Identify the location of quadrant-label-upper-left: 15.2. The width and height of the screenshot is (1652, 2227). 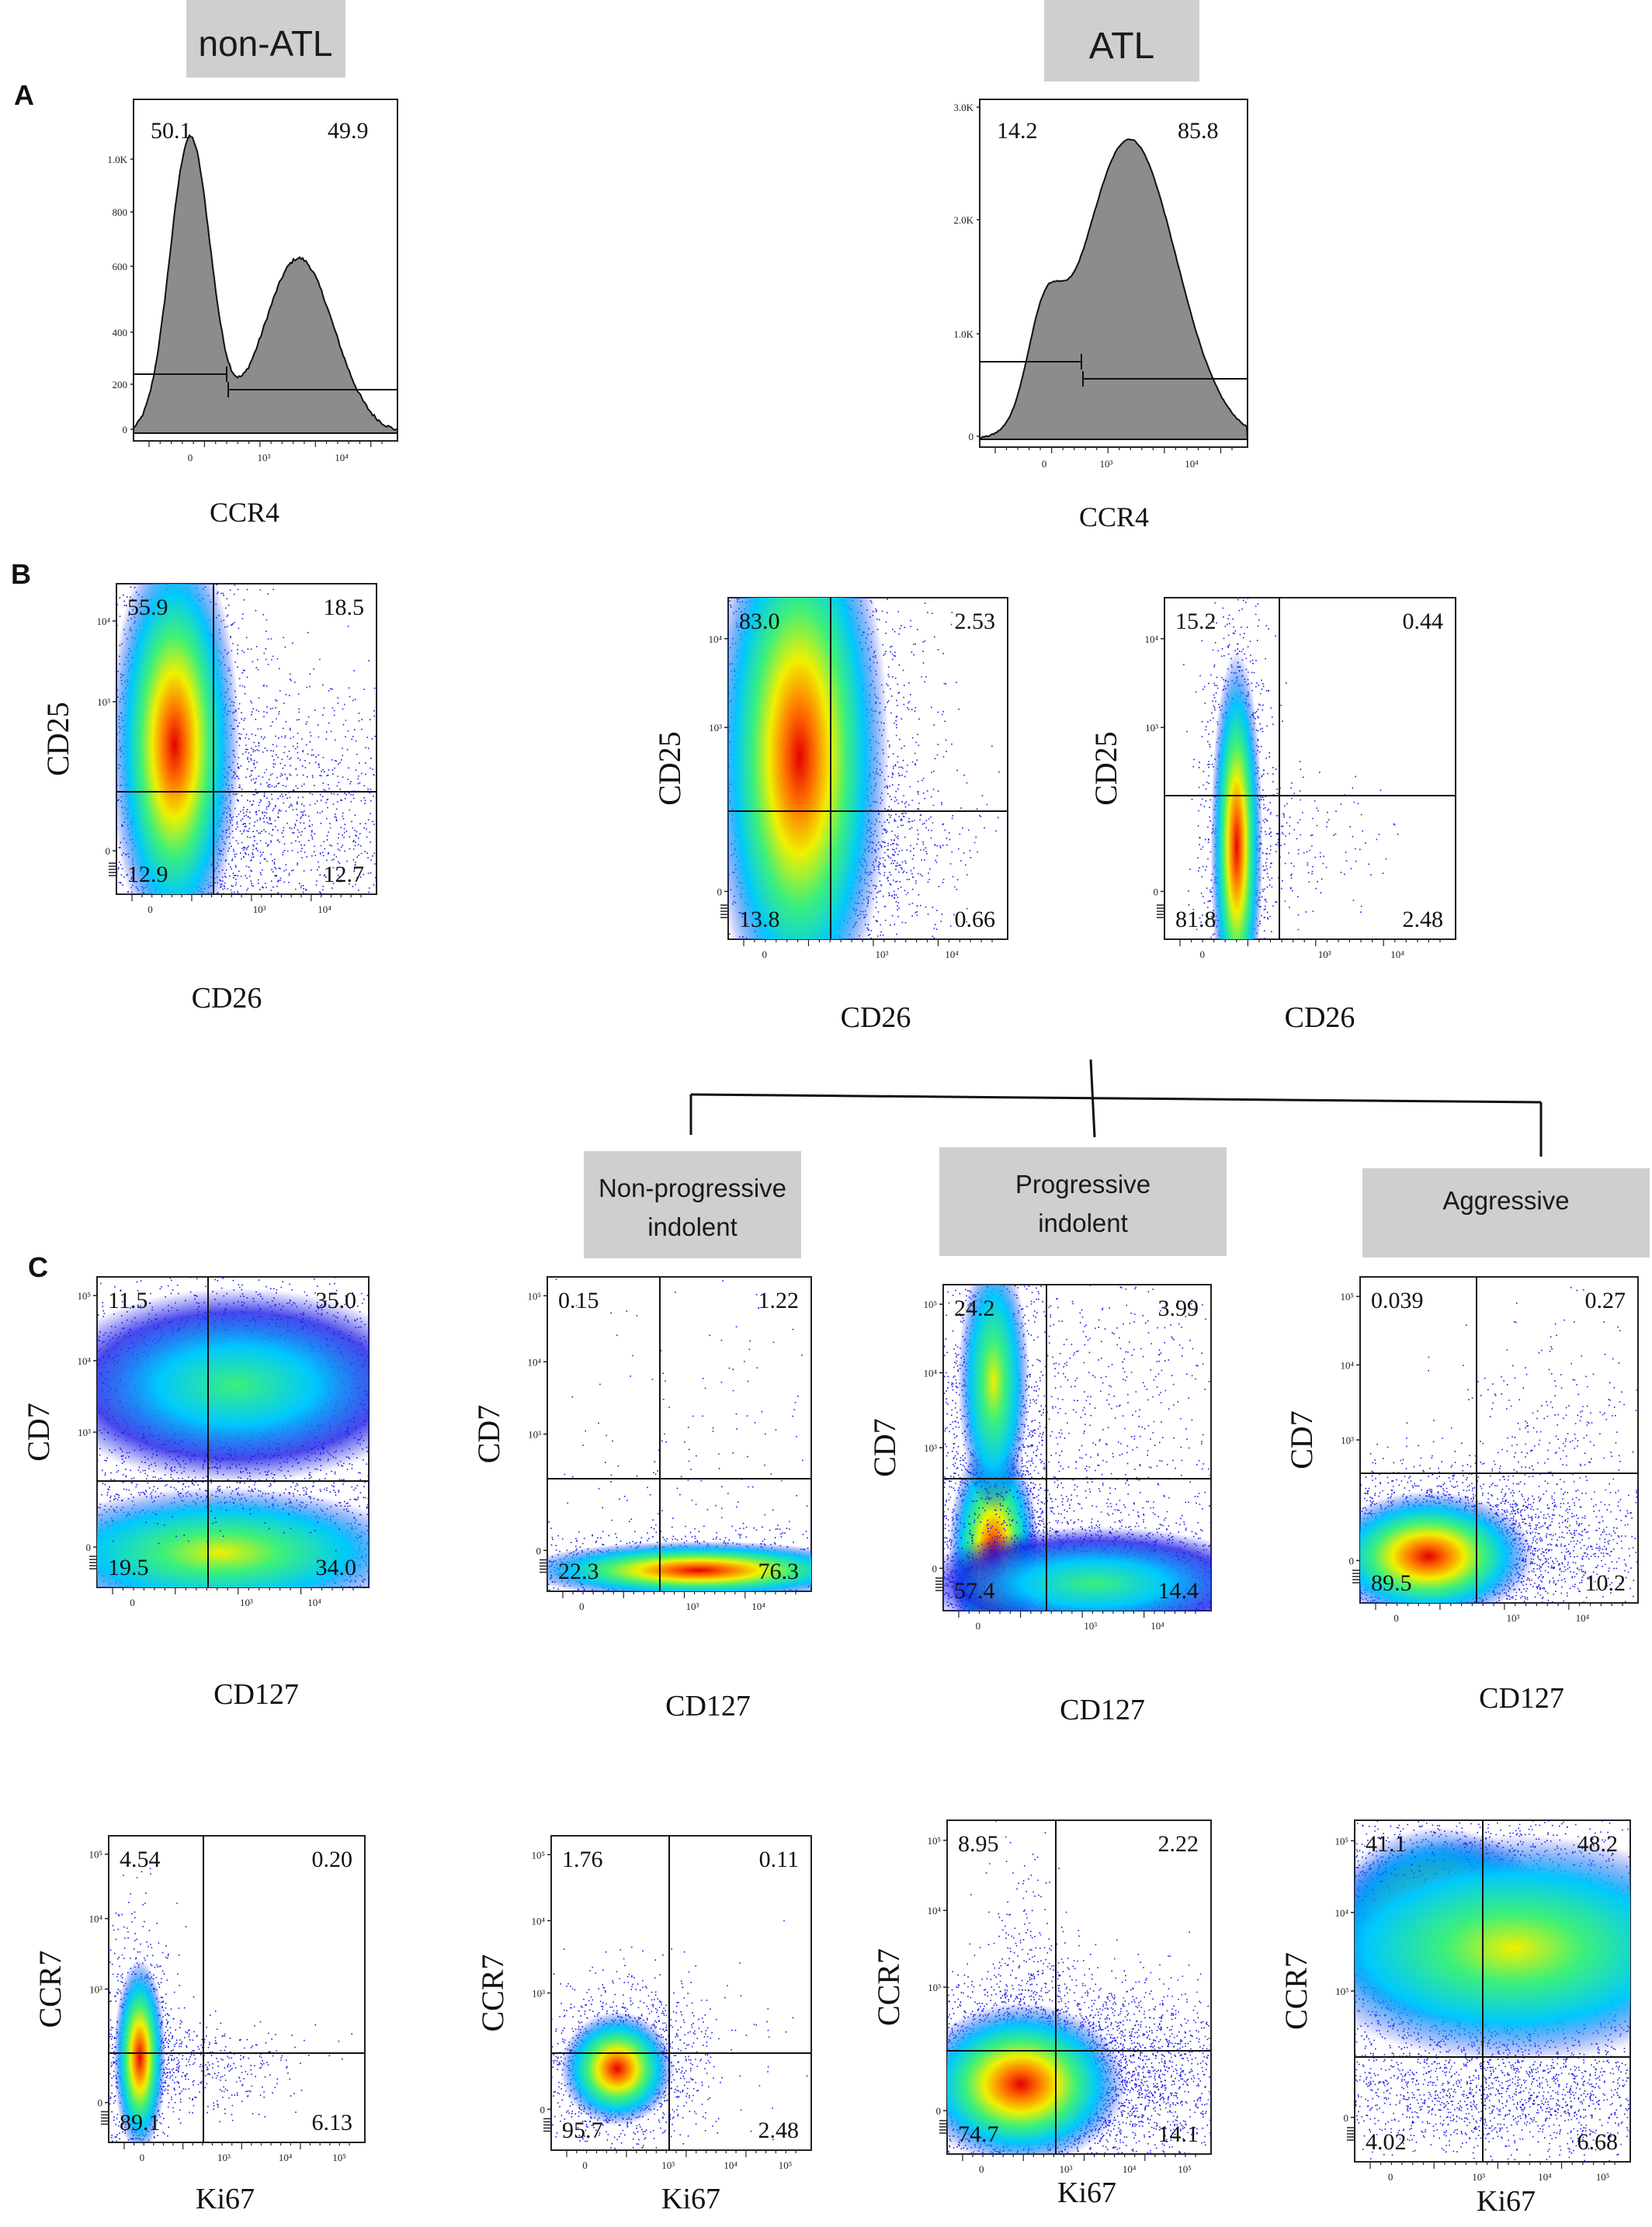
(1195, 622).